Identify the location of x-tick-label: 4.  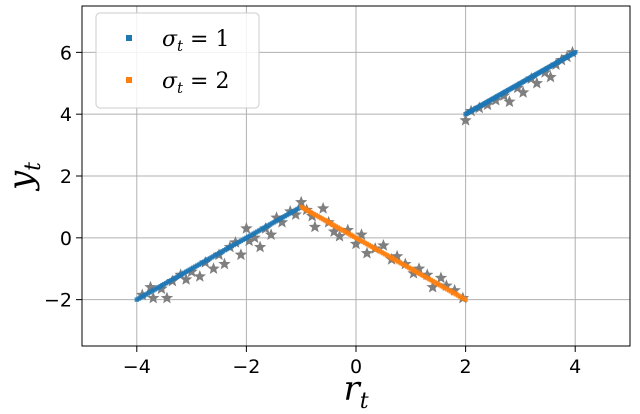
(575, 367).